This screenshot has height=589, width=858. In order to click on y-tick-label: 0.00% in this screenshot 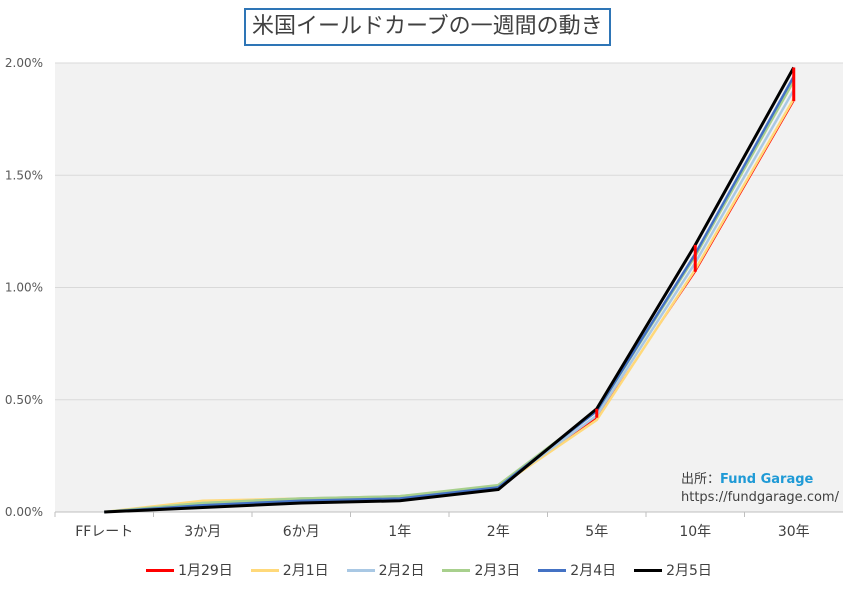, I will do `click(24, 512)`.